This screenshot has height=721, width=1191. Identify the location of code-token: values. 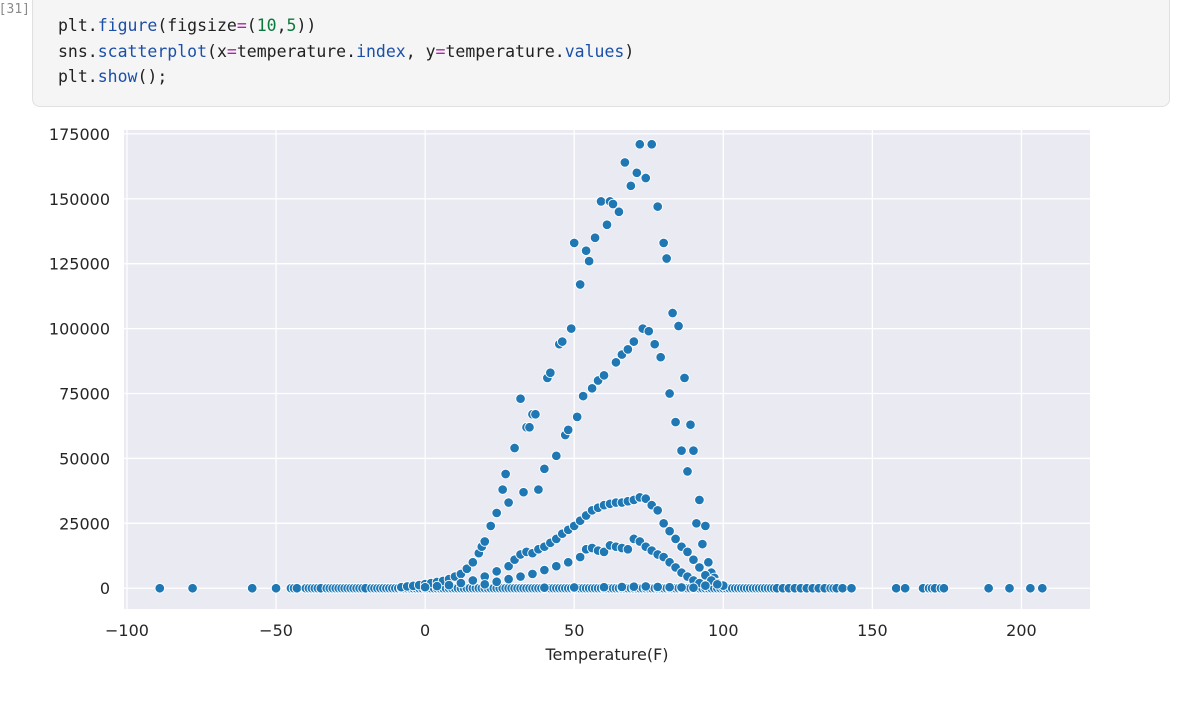
(594, 51).